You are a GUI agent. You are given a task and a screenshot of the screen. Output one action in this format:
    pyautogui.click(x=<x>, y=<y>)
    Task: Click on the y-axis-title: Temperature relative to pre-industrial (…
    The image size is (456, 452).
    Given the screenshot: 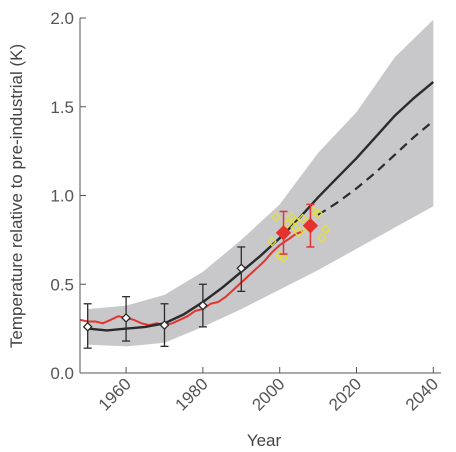 What is the action you would take?
    pyautogui.click(x=16, y=196)
    